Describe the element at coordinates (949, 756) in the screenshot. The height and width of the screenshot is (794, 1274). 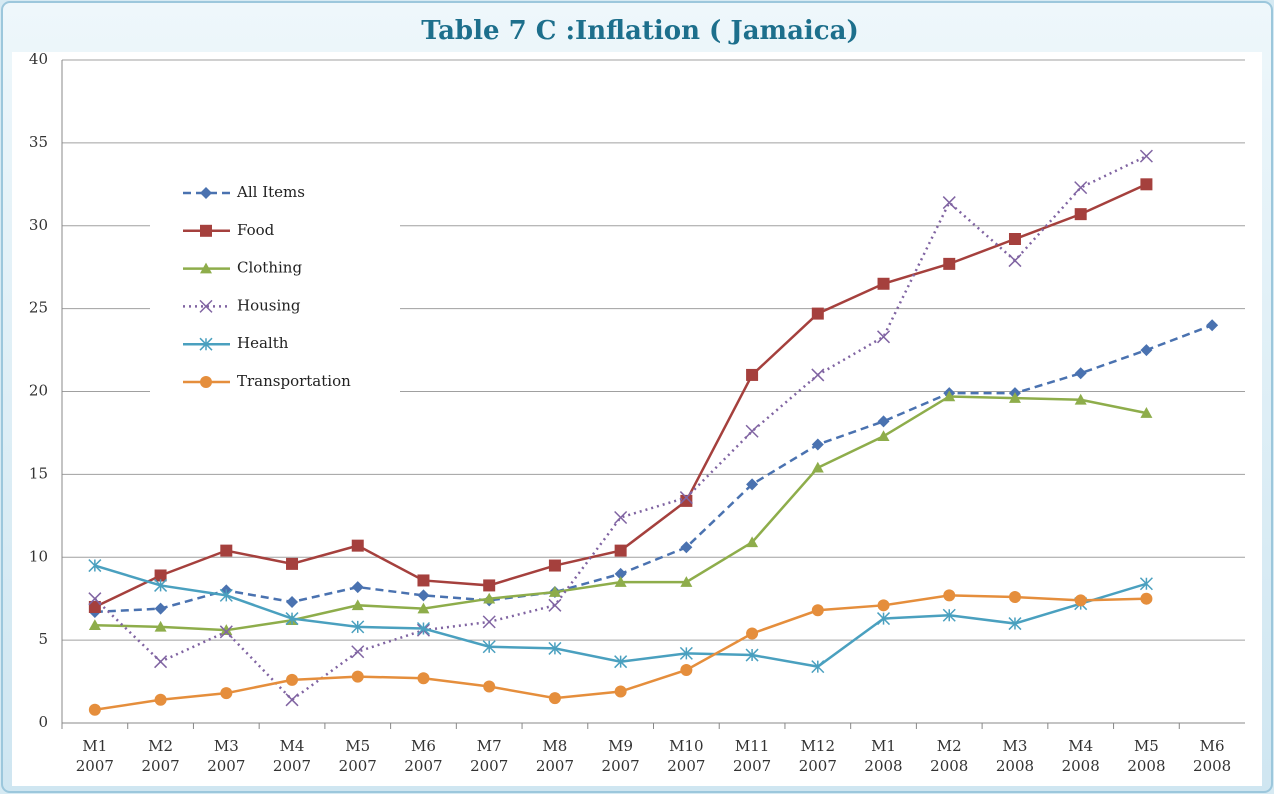
I see `x-tick-label: M2 2008` at that location.